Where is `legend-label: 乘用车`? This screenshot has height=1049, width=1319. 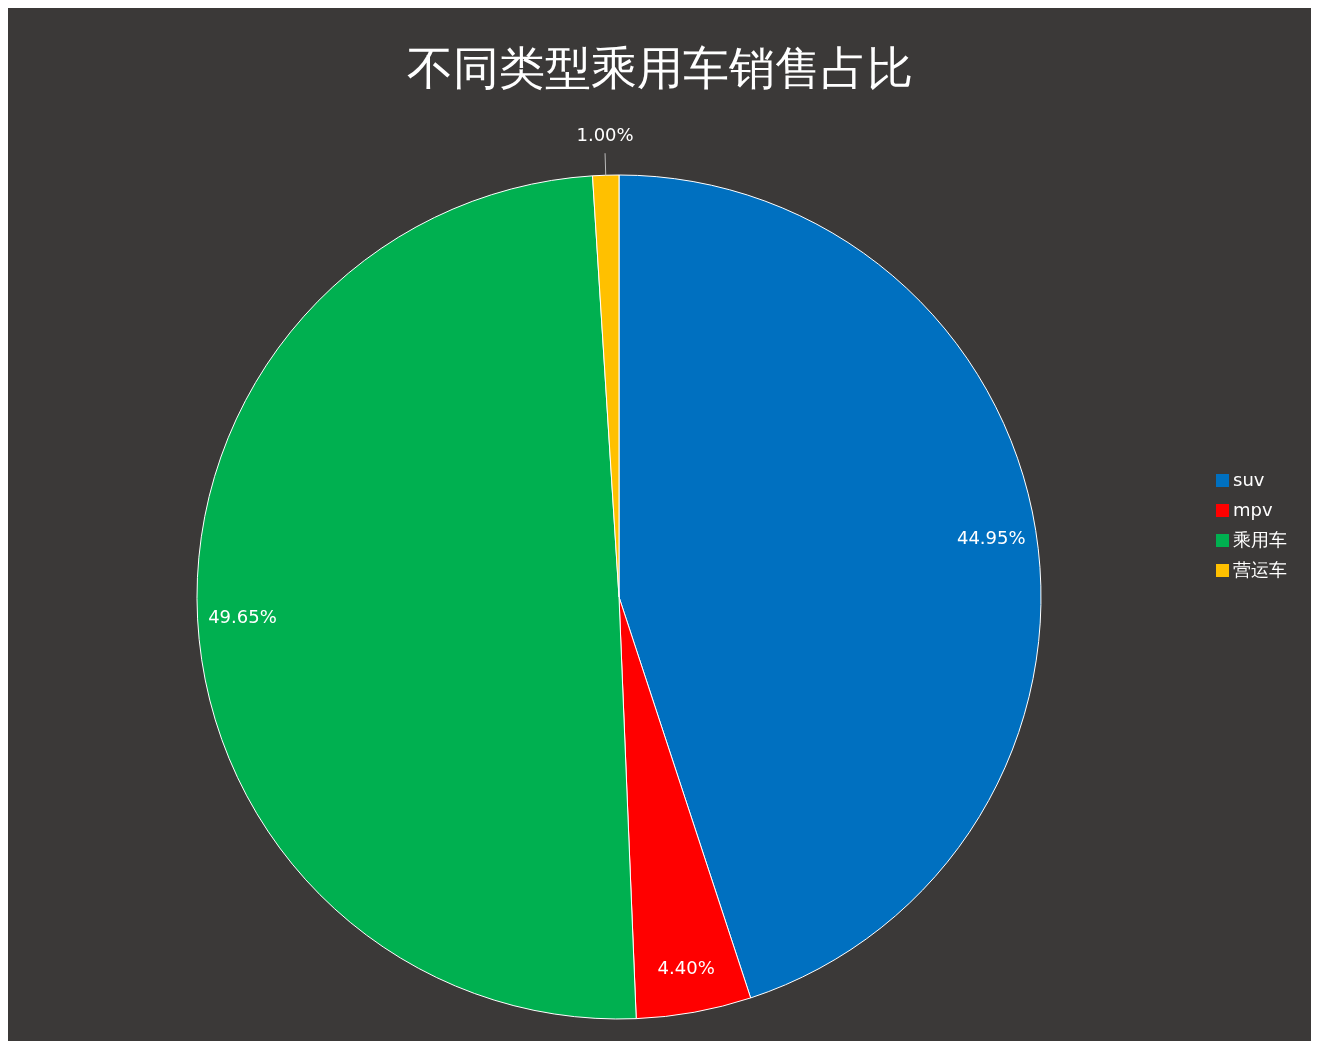
legend-label: 乘用车 is located at coordinates (1260, 539).